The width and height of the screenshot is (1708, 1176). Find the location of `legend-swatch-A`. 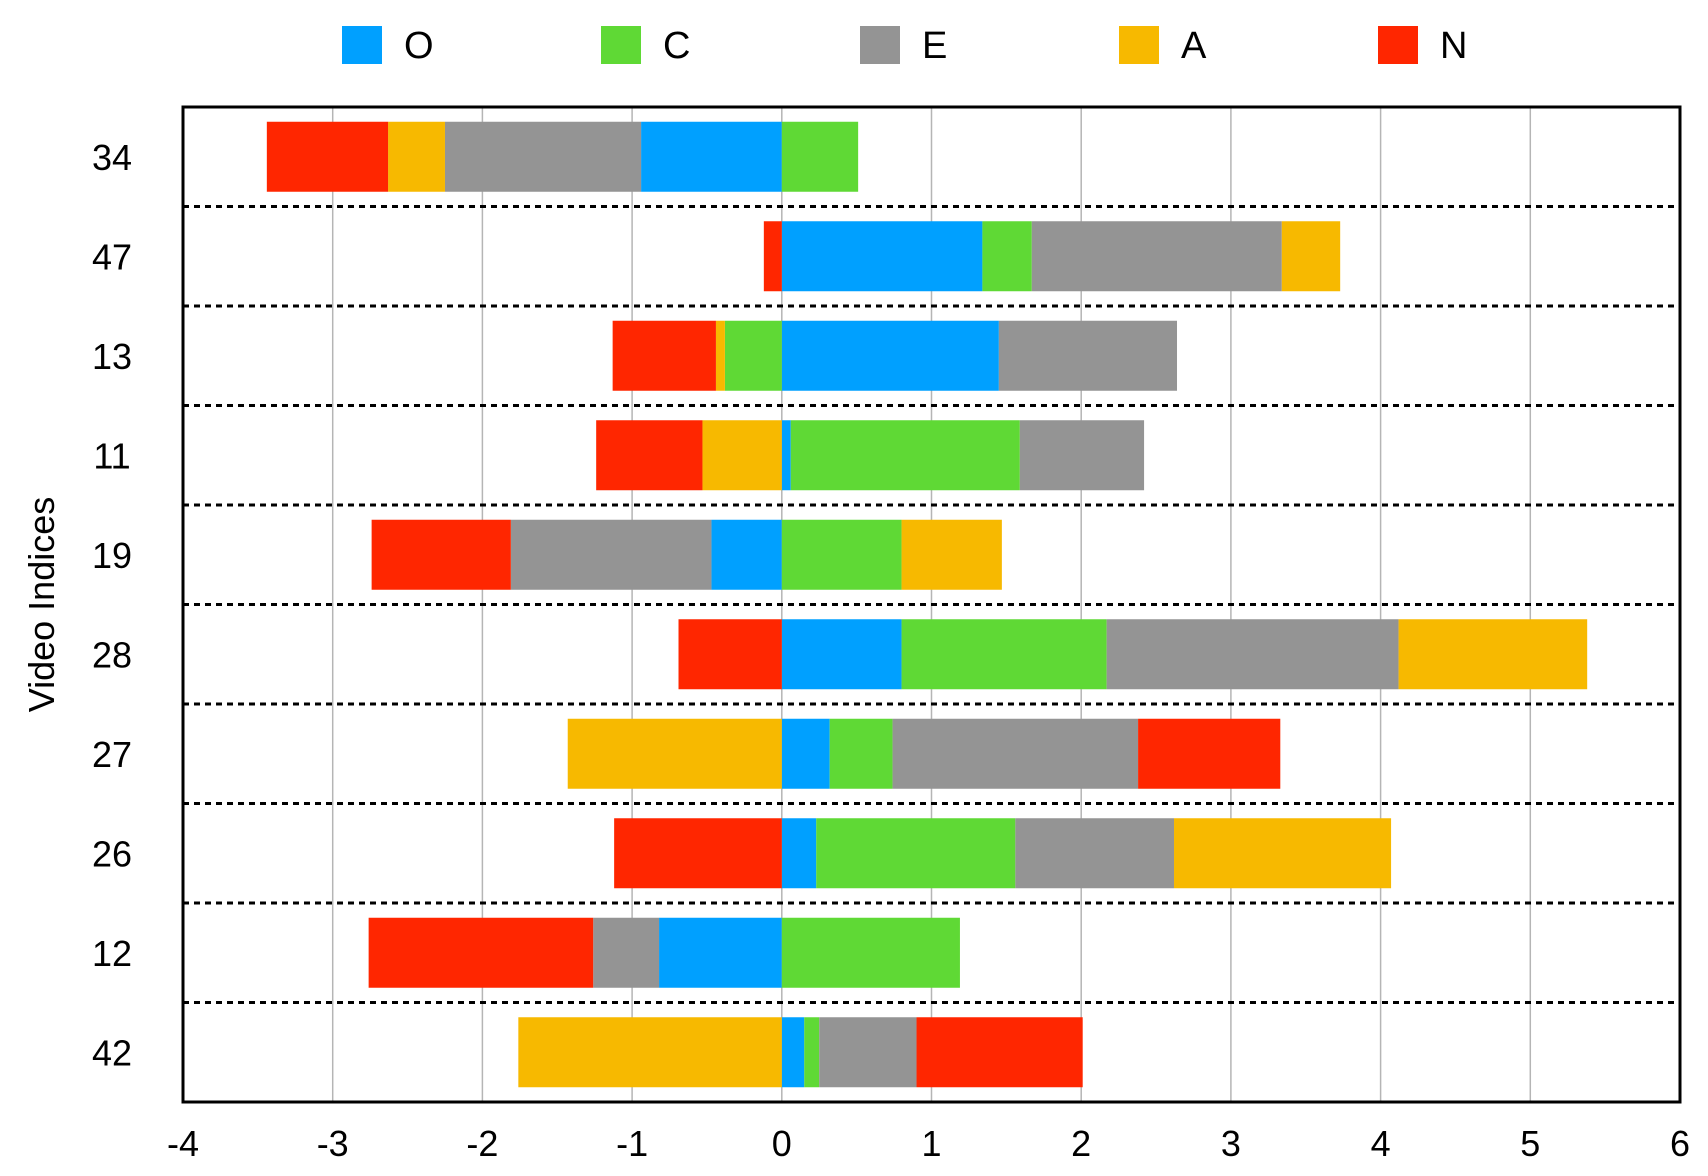

legend-swatch-A is located at coordinates (1139, 45).